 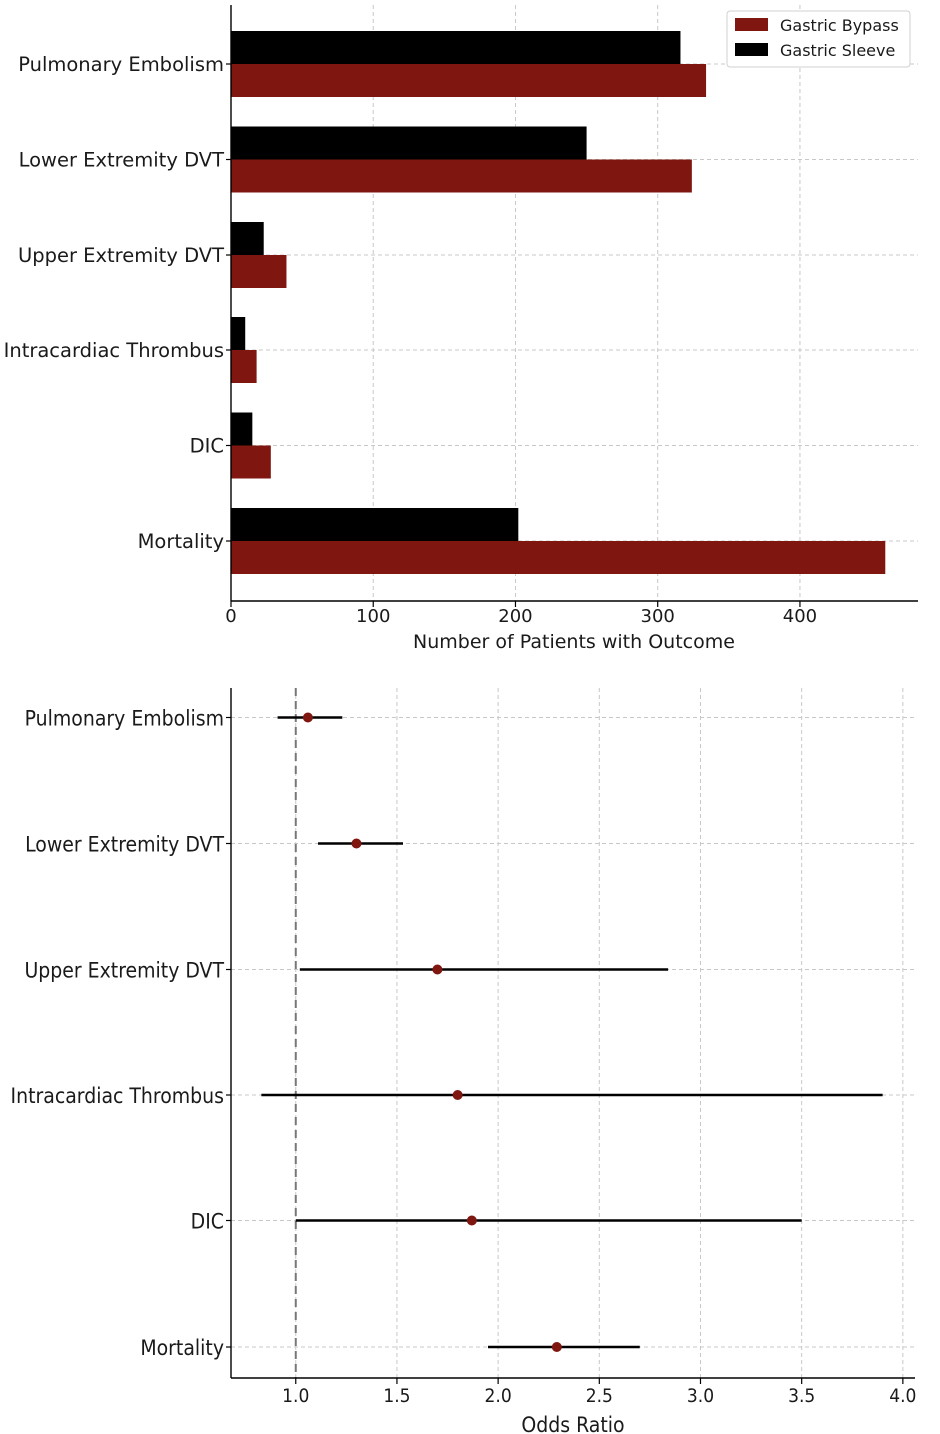 I want to click on forest-x-tick-label: 3.5, so click(x=801, y=1396).